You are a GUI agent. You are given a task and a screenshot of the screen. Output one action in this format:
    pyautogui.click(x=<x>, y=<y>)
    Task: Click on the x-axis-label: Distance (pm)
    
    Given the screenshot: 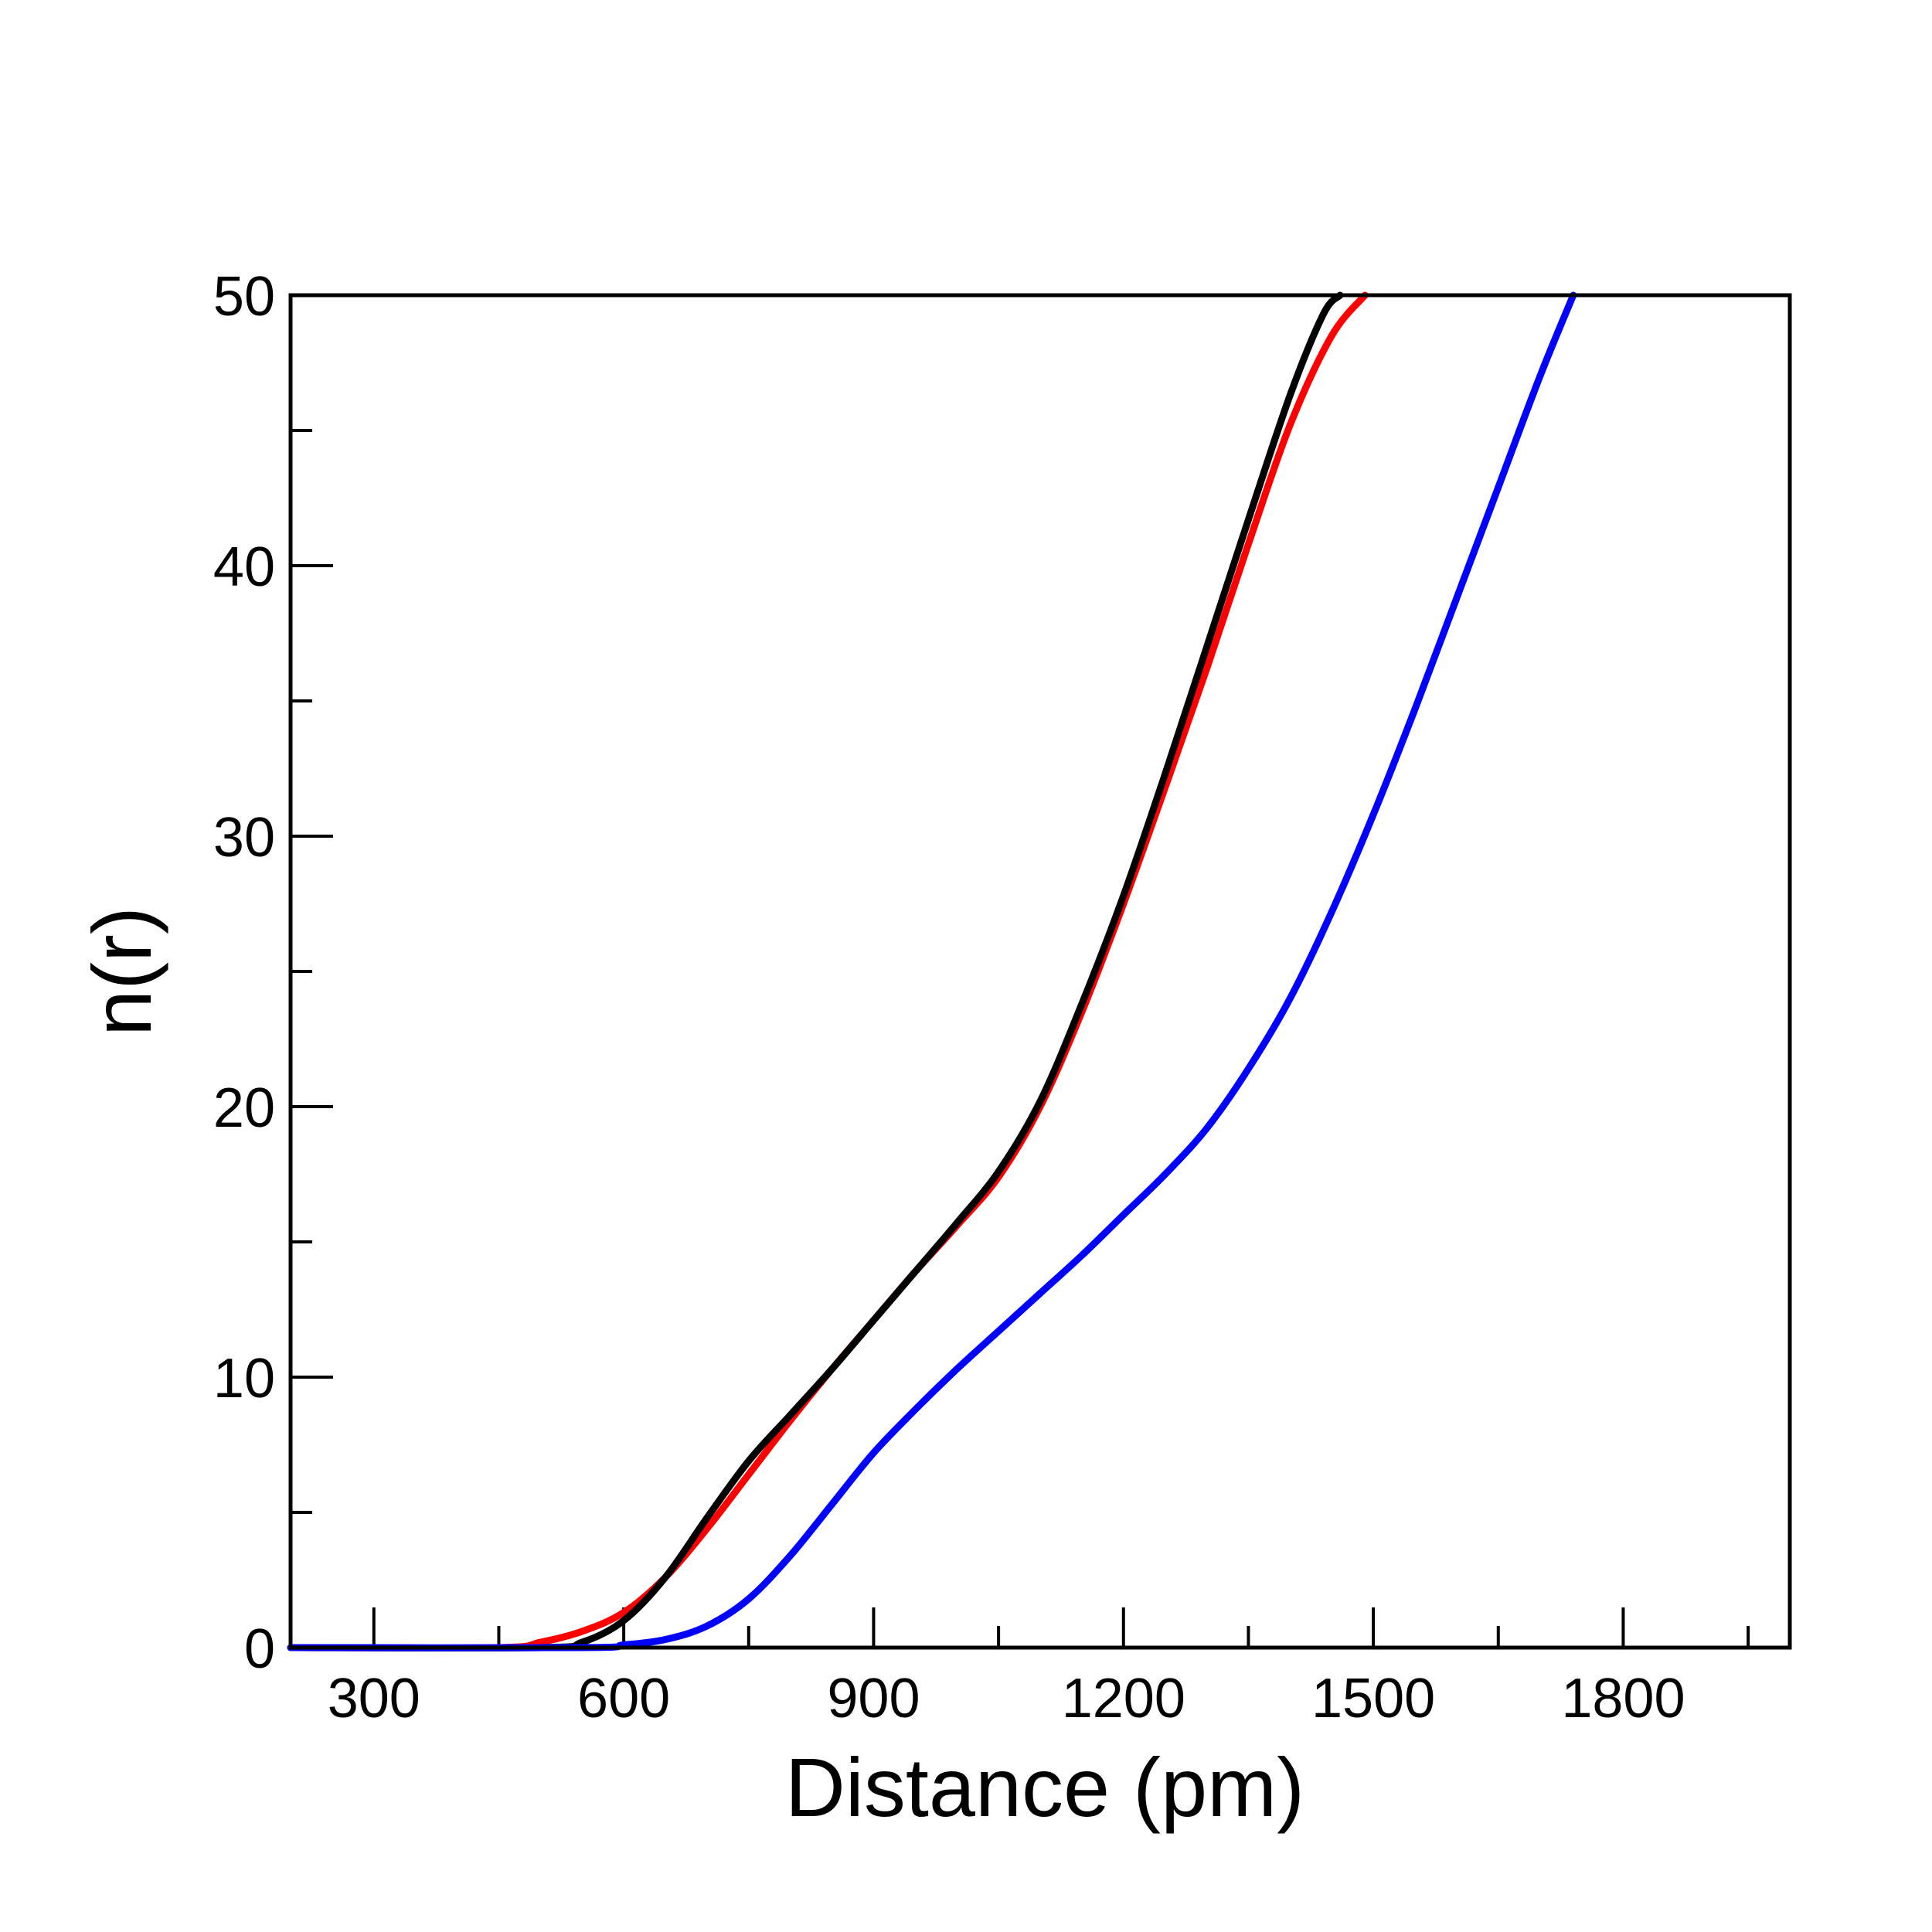 What is the action you would take?
    pyautogui.click(x=1044, y=1787)
    